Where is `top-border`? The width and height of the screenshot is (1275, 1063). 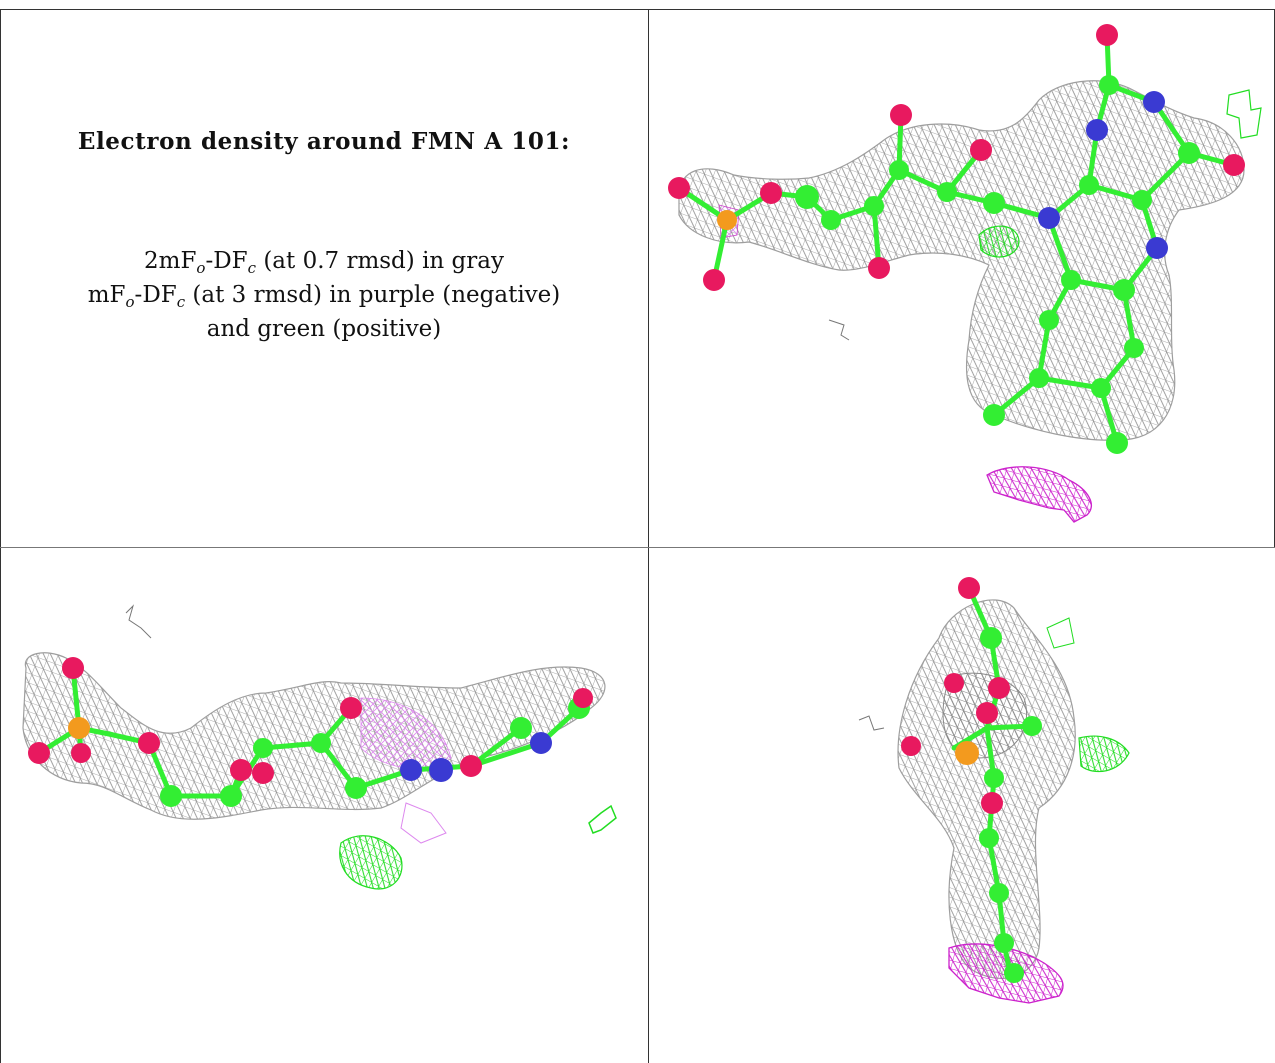 top-border is located at coordinates (637, 9).